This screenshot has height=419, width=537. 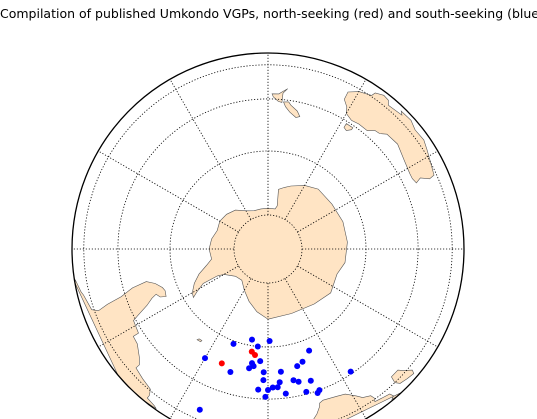 I want to click on land-south-america, so click(x=120, y=344).